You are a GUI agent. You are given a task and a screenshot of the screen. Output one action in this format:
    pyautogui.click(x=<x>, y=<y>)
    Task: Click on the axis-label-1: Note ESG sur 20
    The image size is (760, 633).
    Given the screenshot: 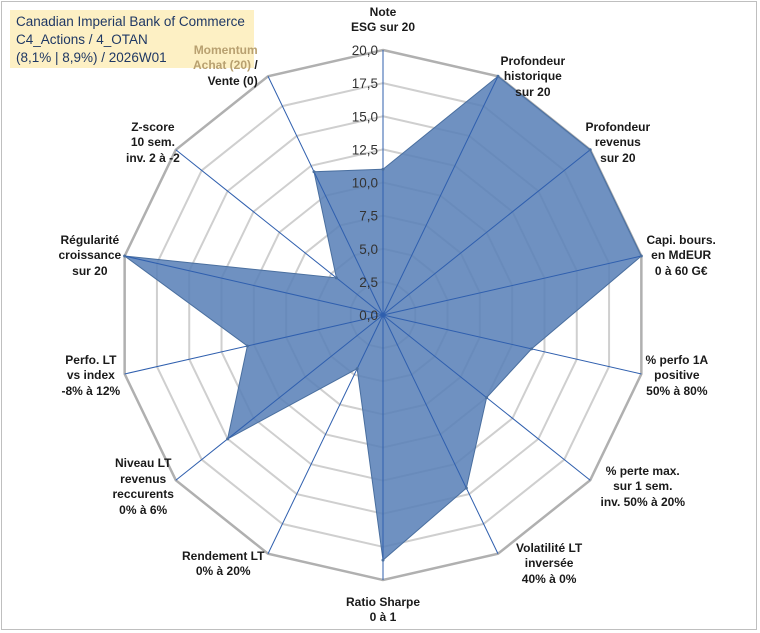 What is the action you would take?
    pyautogui.click(x=383, y=20)
    